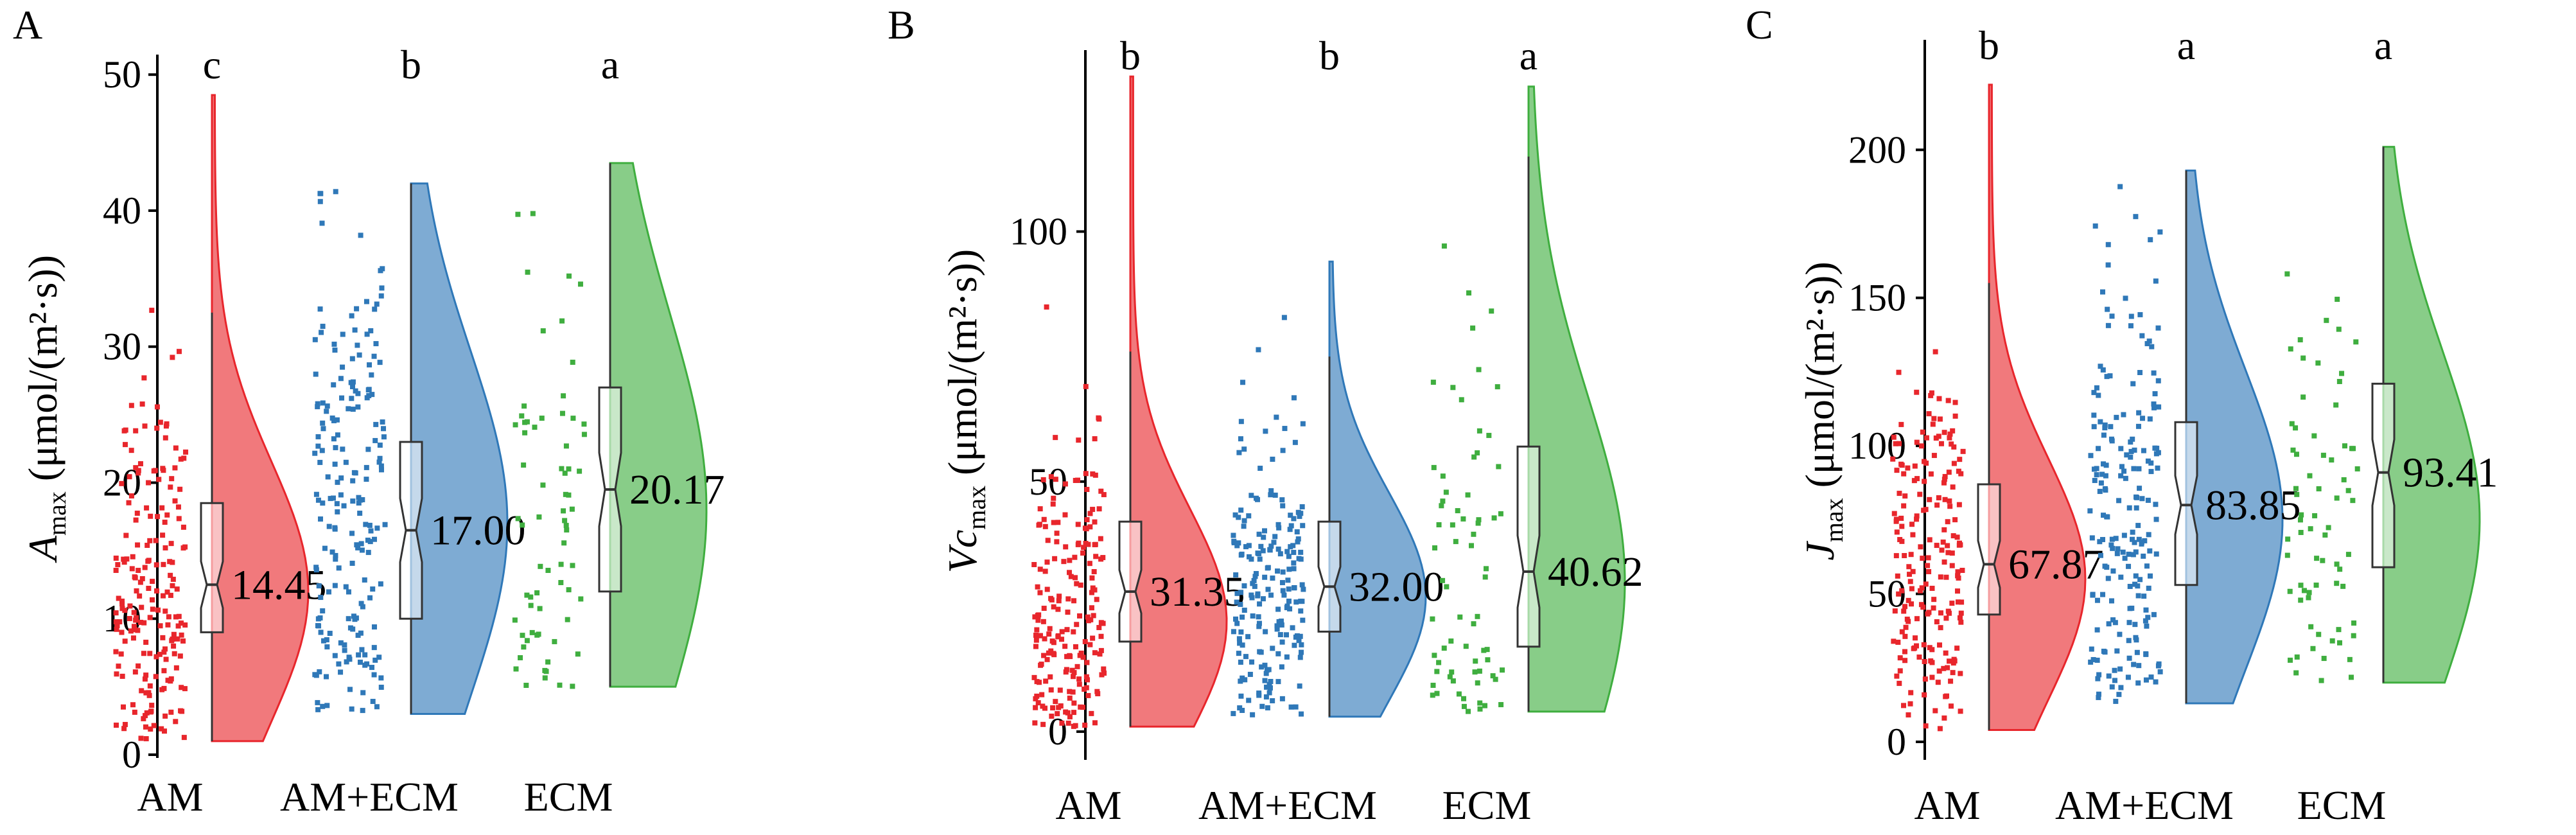 This screenshot has width=2576, height=835. What do you see at coordinates (2253, 506) in the screenshot?
I see `median-value-label: 83.85` at bounding box center [2253, 506].